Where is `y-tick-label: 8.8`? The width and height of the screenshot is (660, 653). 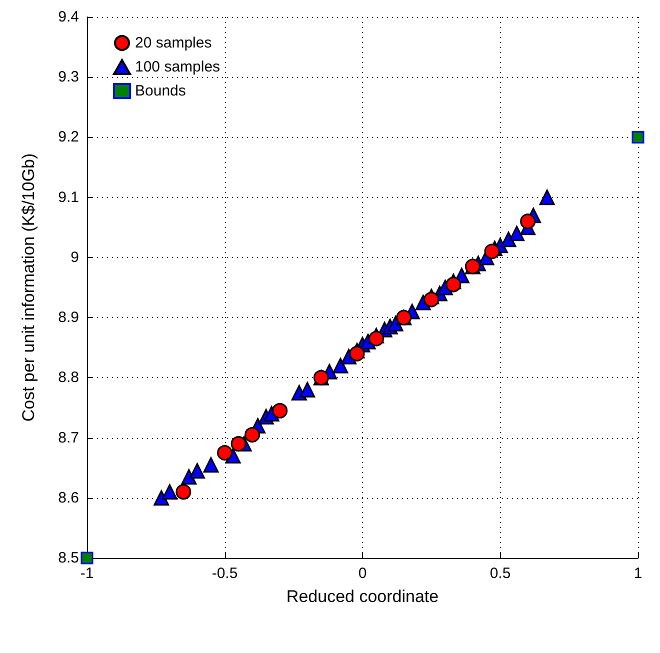
y-tick-label: 8.8 is located at coordinates (68, 377).